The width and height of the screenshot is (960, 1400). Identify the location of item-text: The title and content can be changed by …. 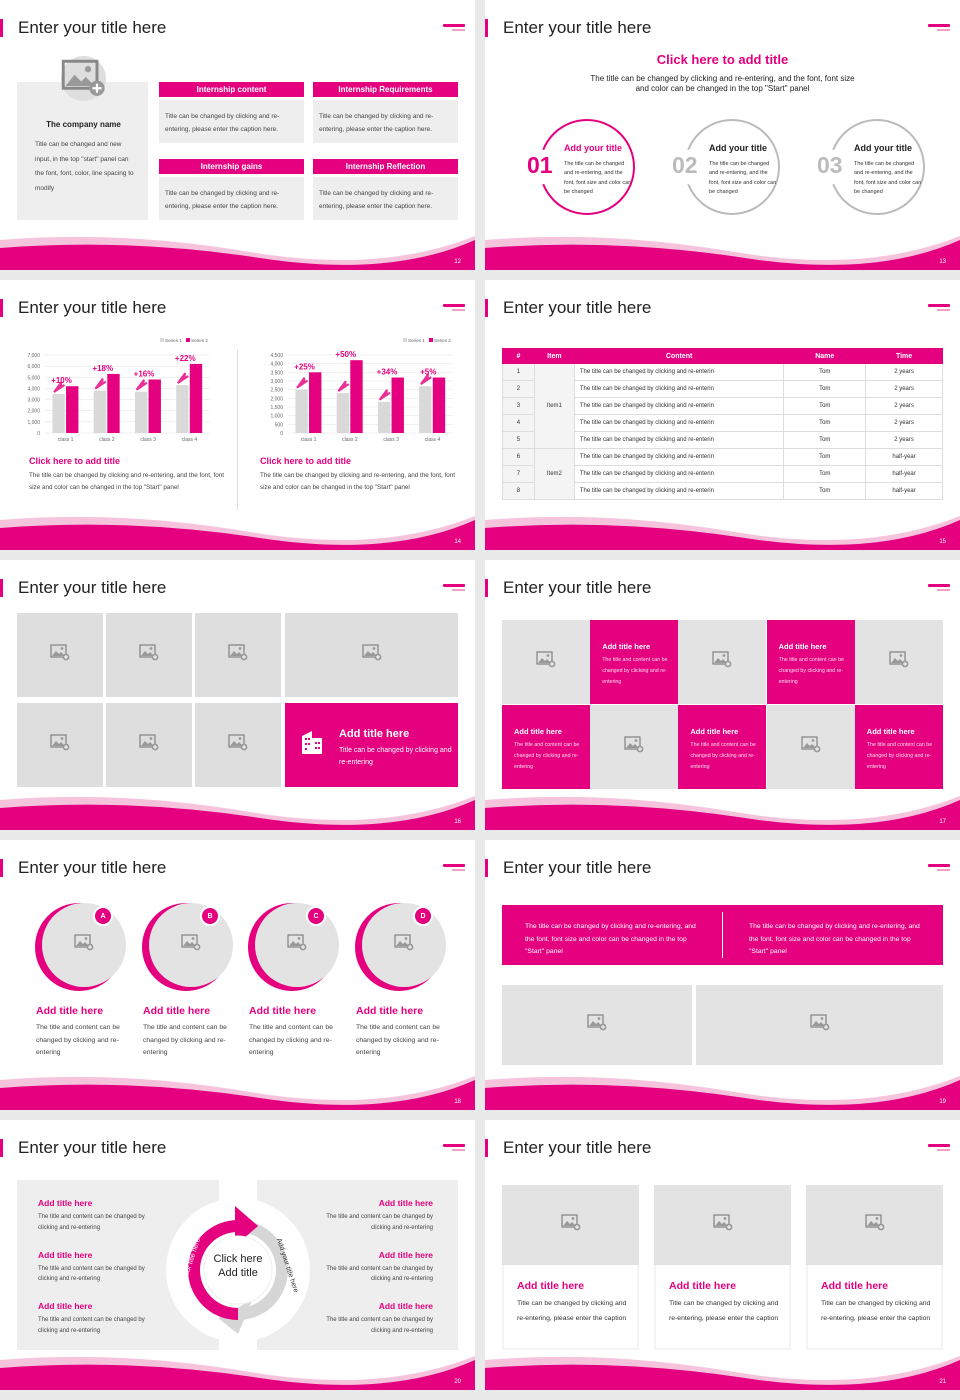
(185, 1040).